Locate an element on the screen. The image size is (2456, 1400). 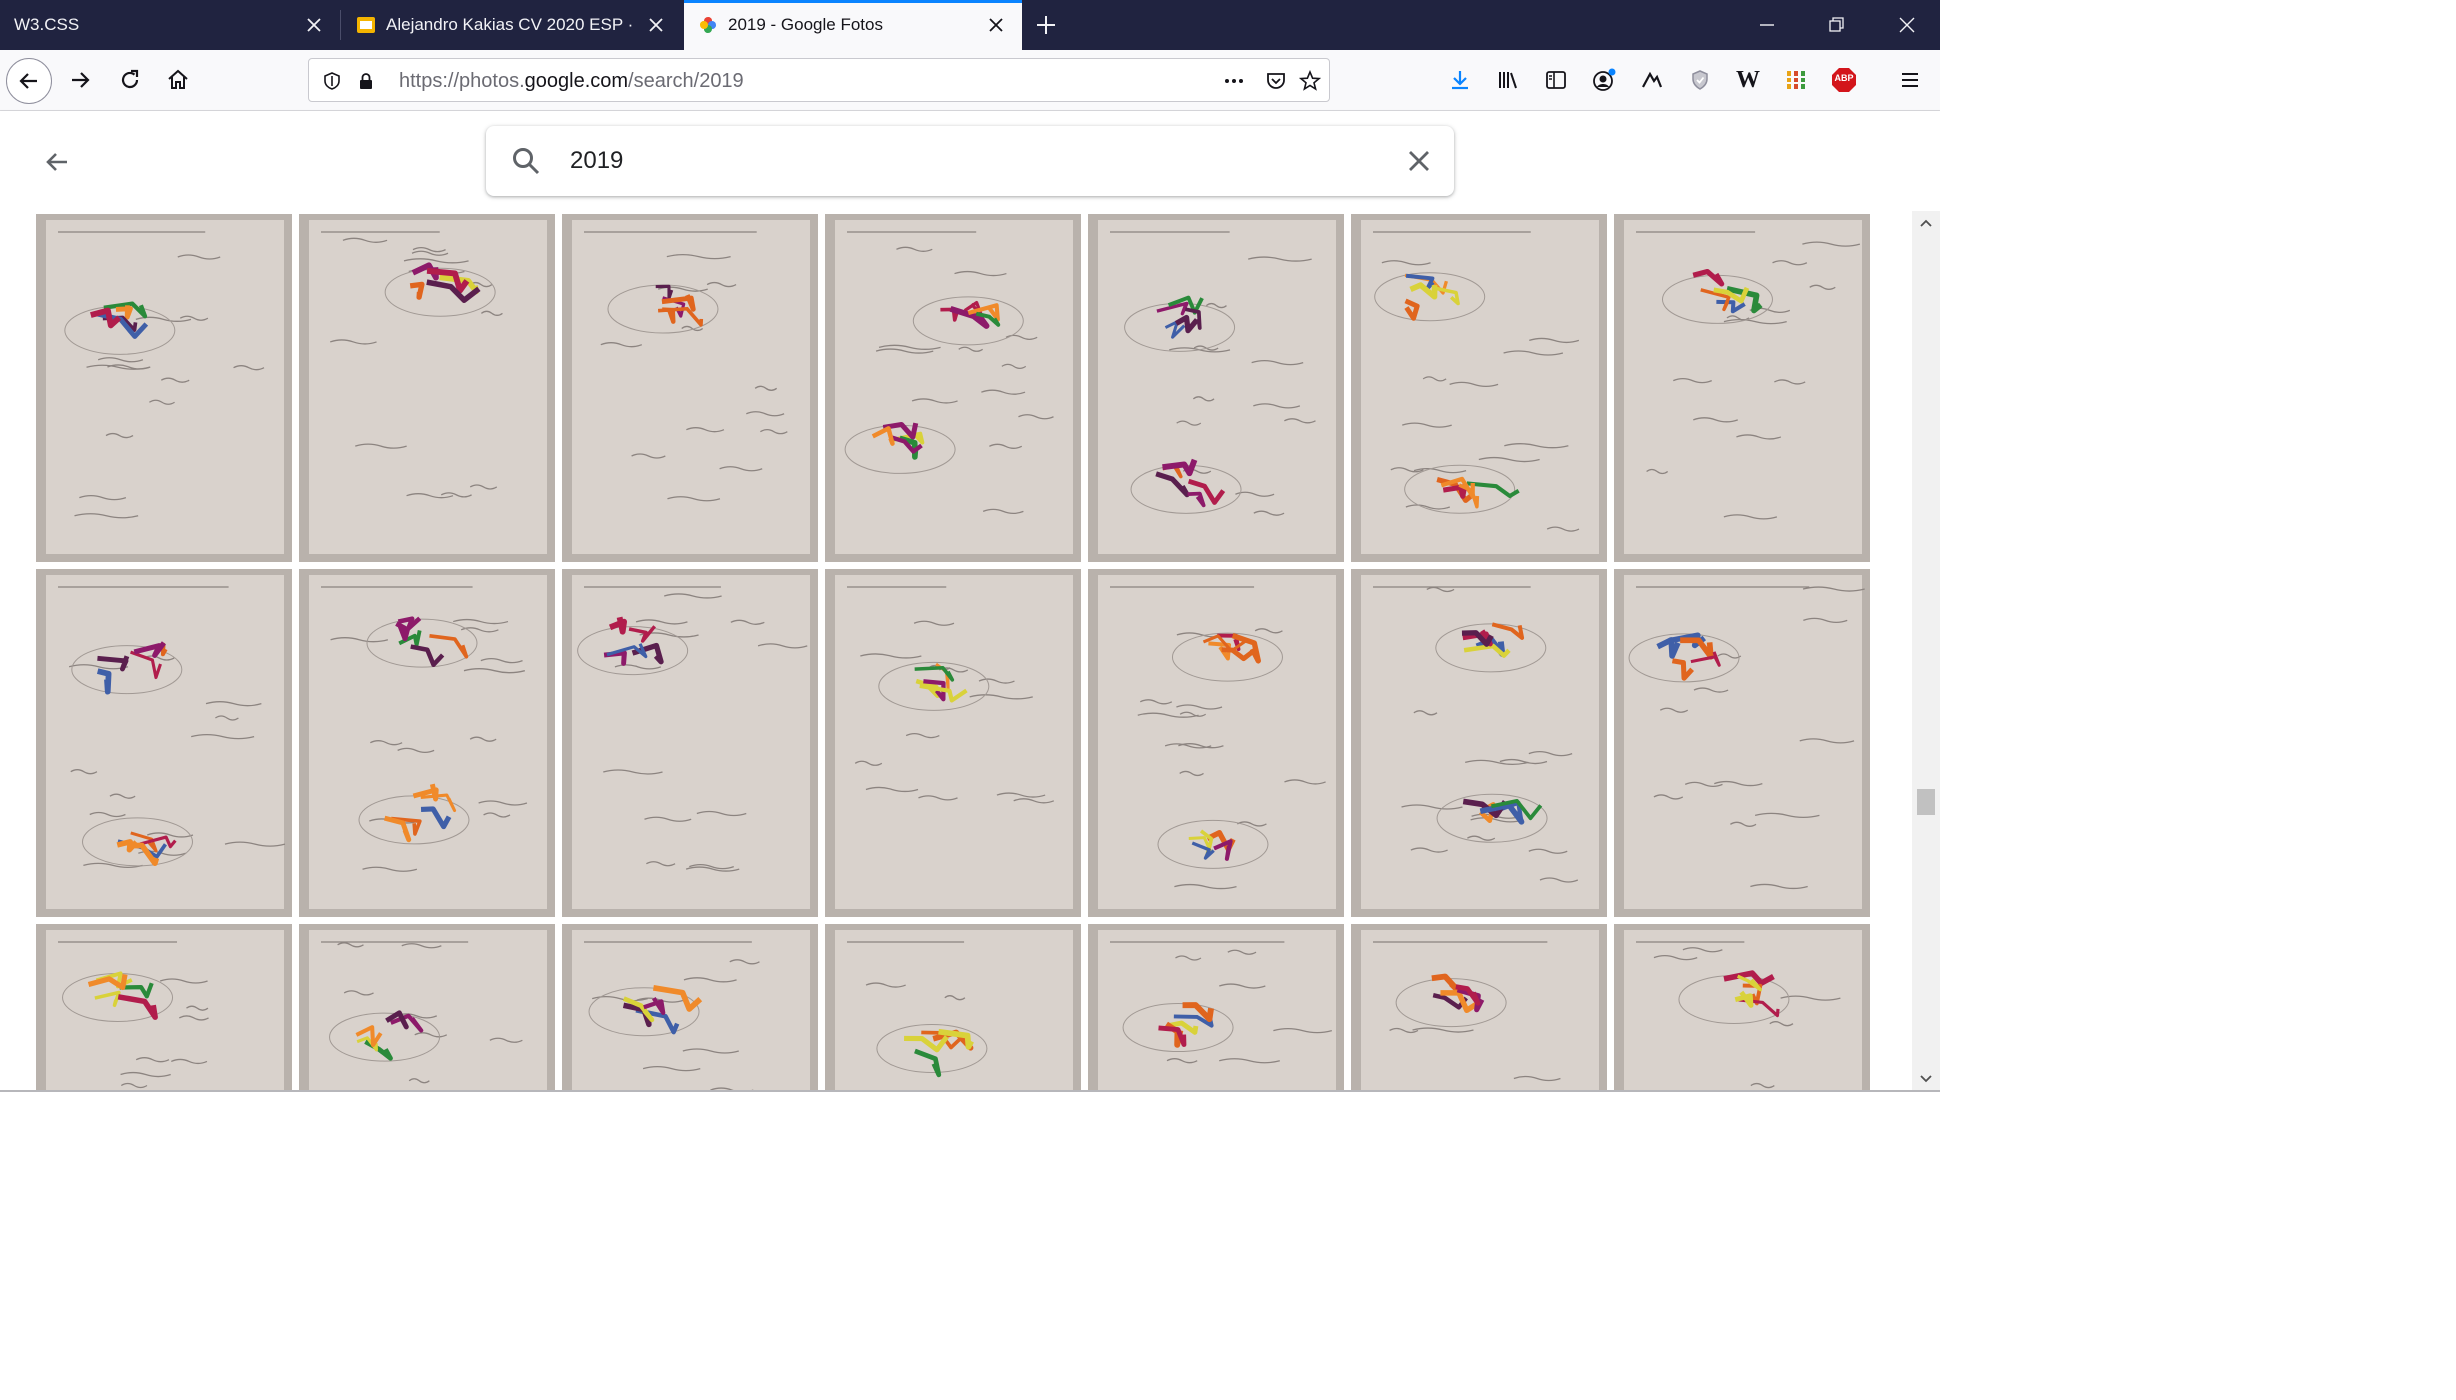
forward-button is located at coordinates (80, 80).